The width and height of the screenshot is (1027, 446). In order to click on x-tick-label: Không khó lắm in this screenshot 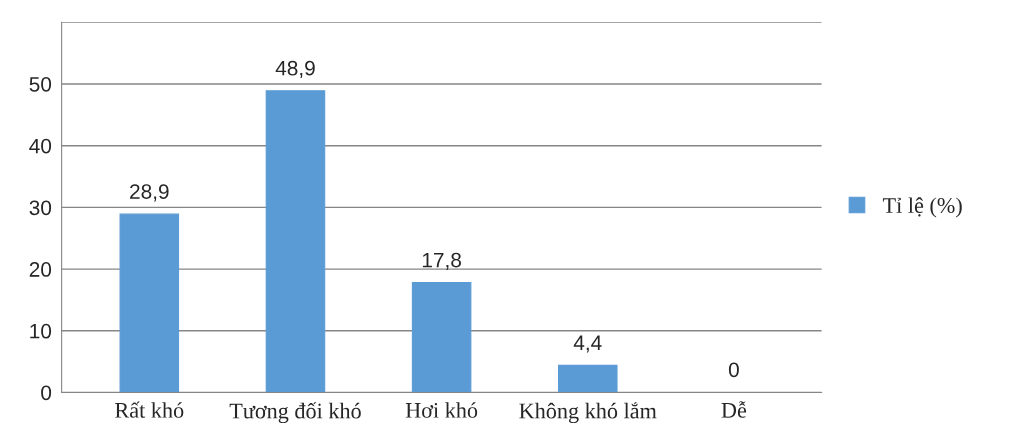, I will do `click(588, 413)`.